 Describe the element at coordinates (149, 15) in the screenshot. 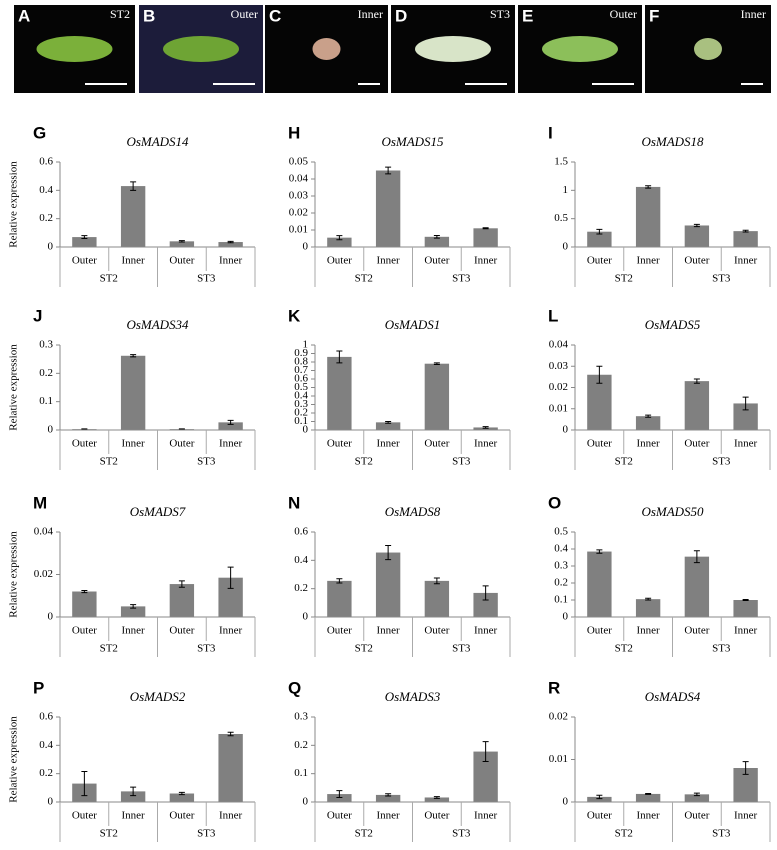

I see `panel-letter: B` at that location.